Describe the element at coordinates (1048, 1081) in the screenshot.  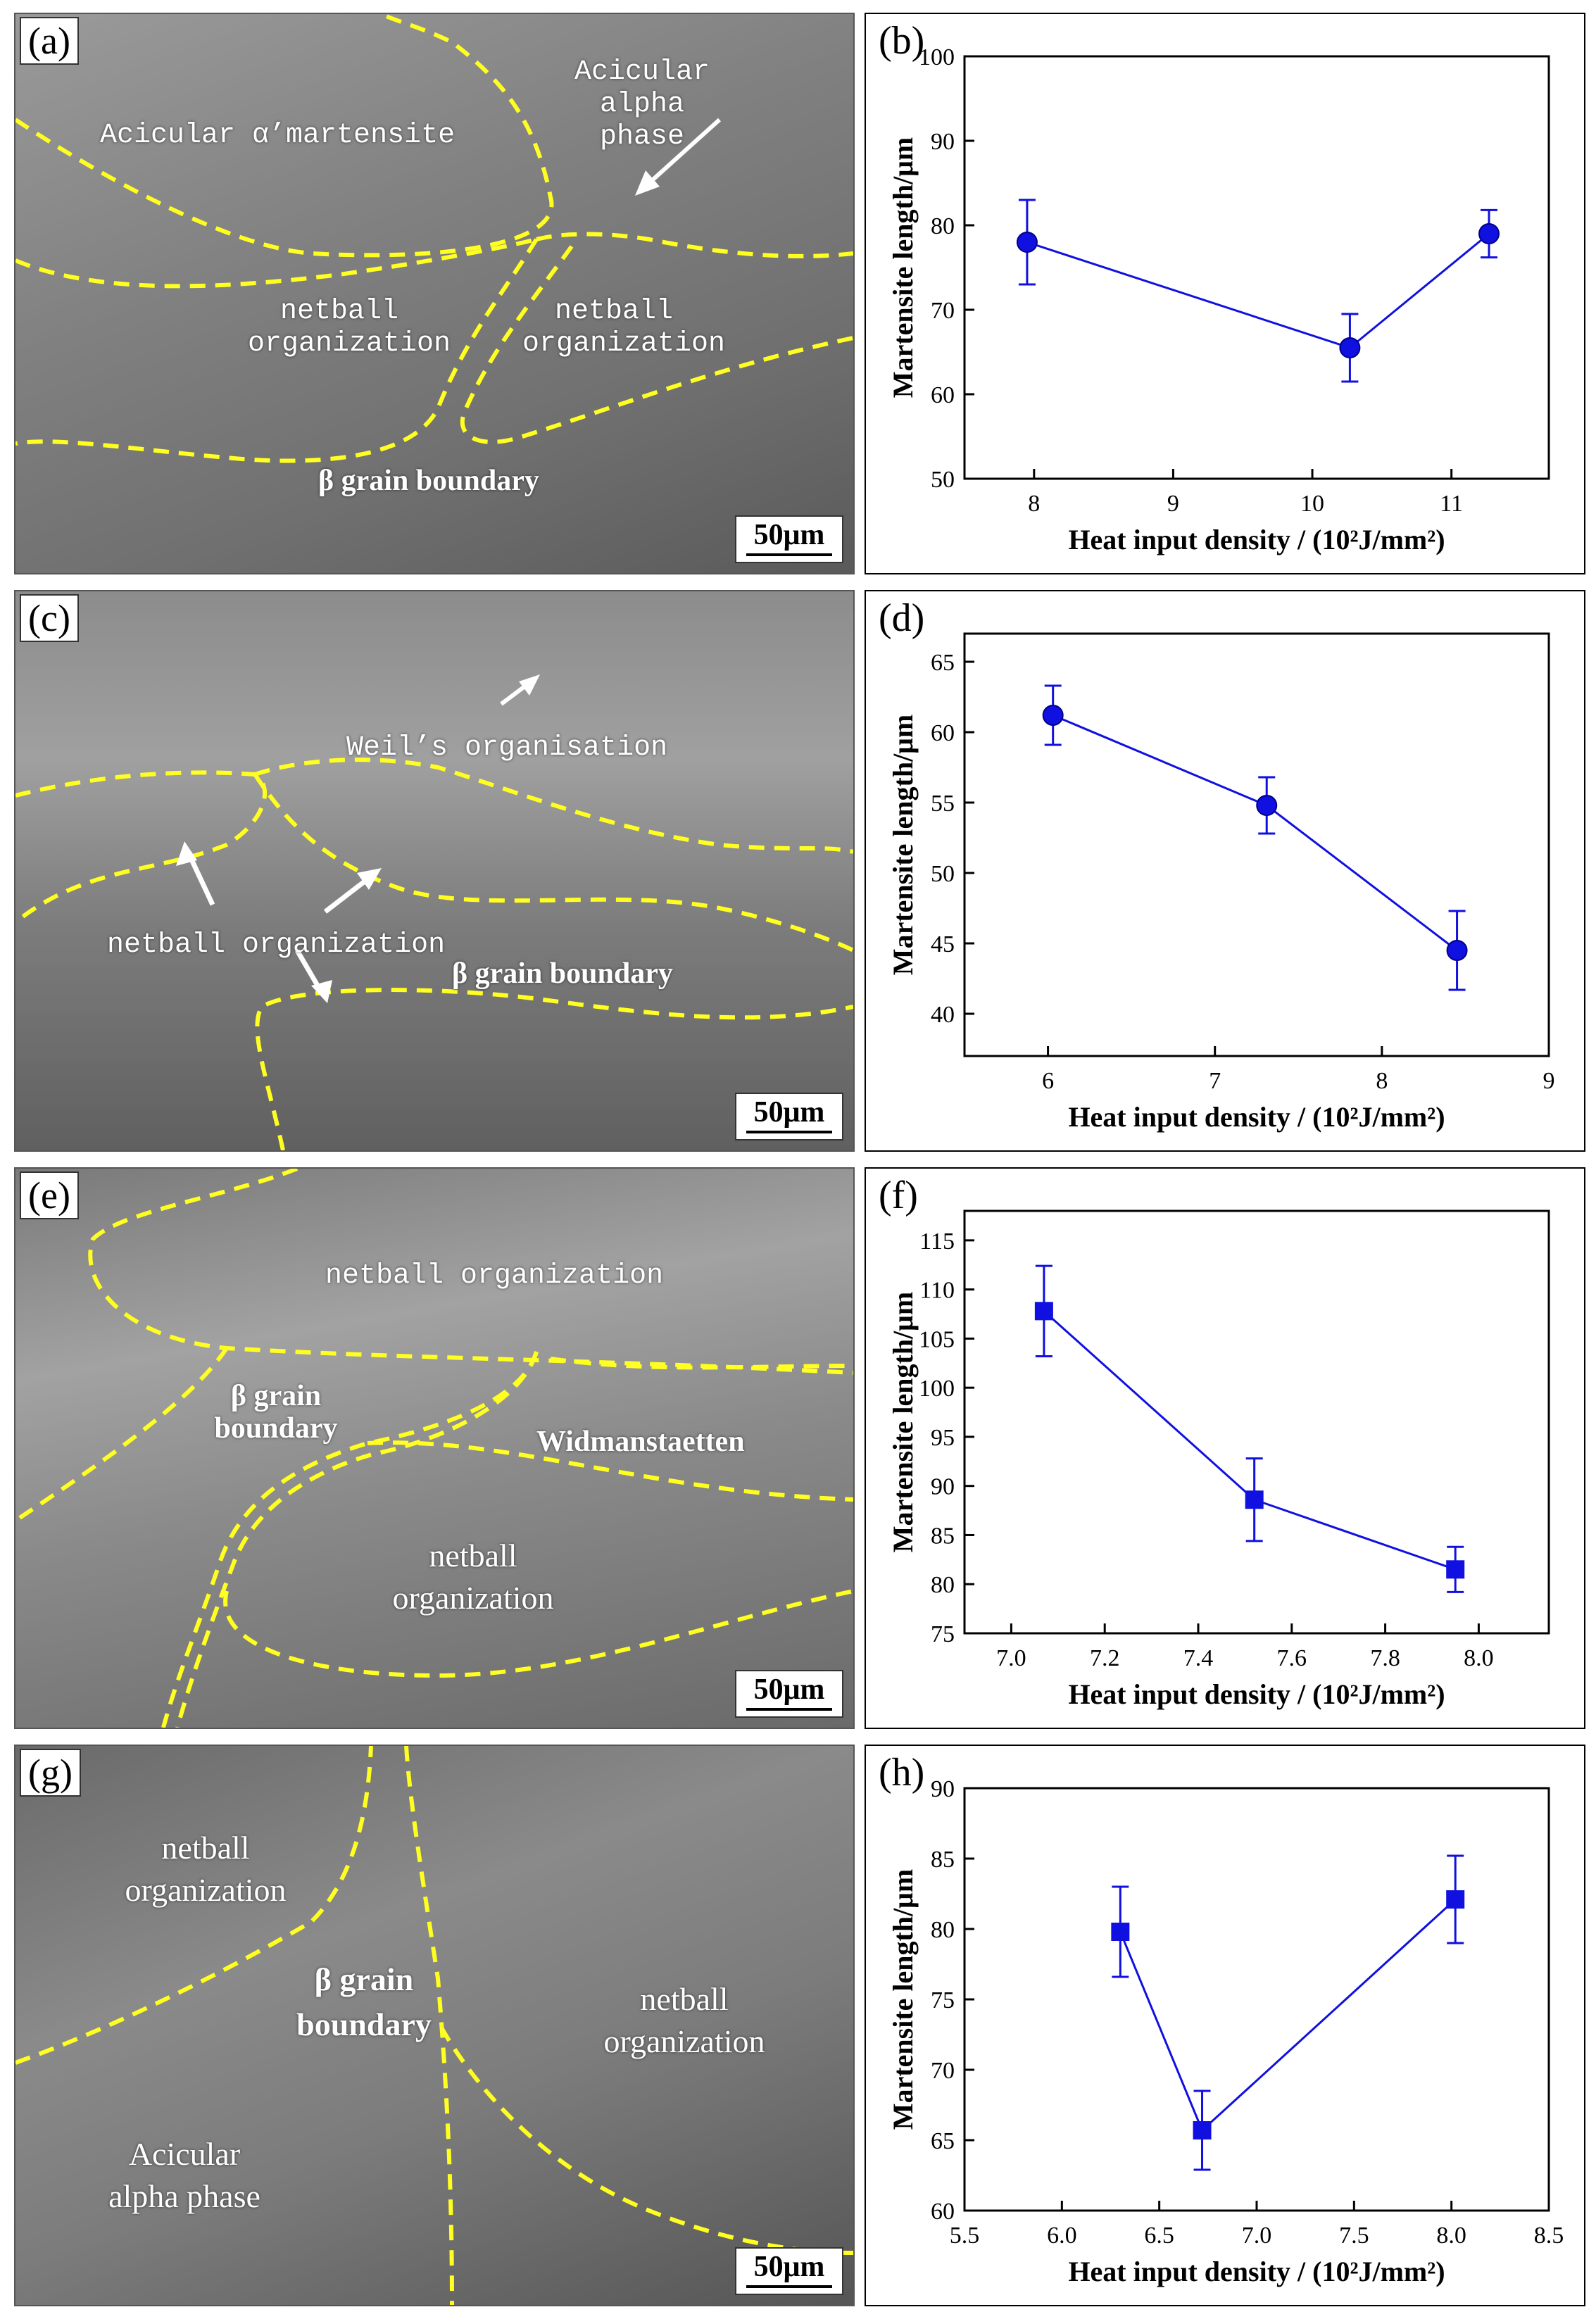
I see `x-tick-label: 6` at that location.